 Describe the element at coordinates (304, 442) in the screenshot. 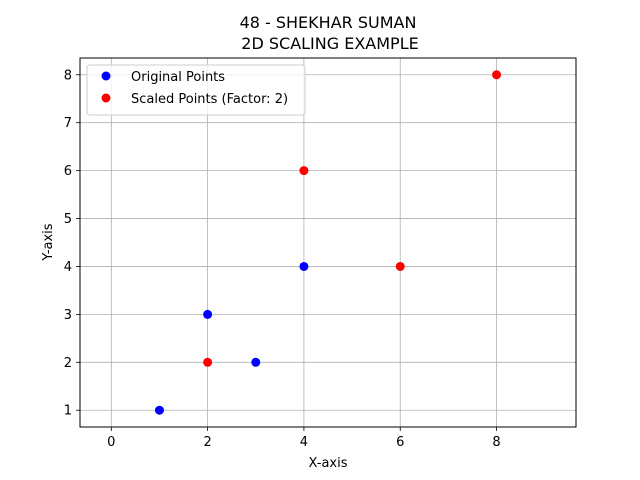

I see `x-tick-label: 4` at that location.